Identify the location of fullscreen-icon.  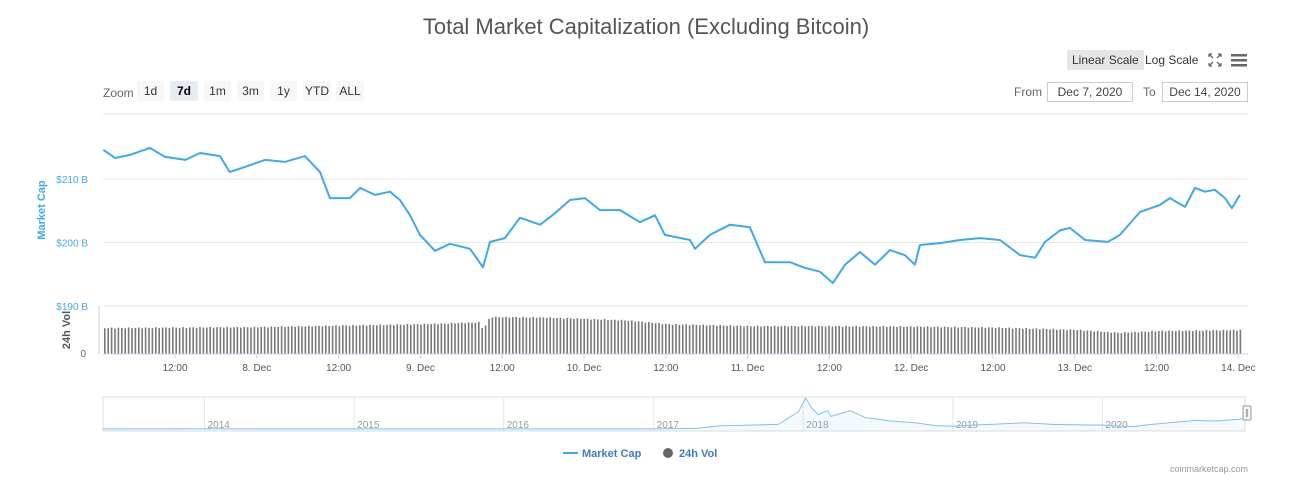
(1215, 60).